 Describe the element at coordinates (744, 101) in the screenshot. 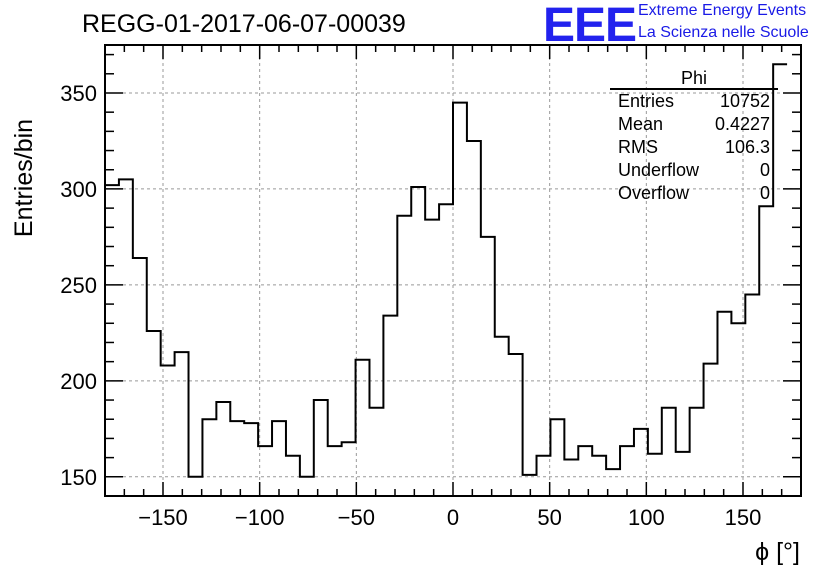

I see `stat-value: 10752` at that location.